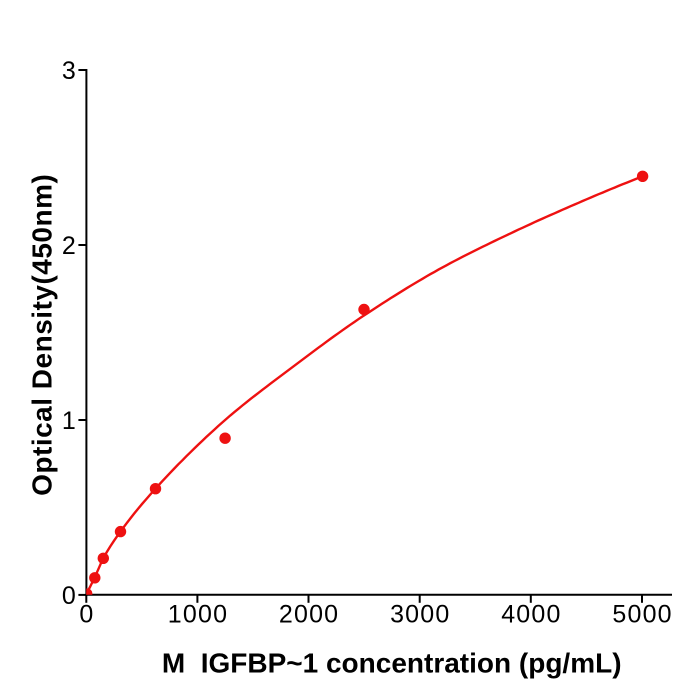 The width and height of the screenshot is (700, 700). I want to click on svg-text: 2000, so click(309, 614).